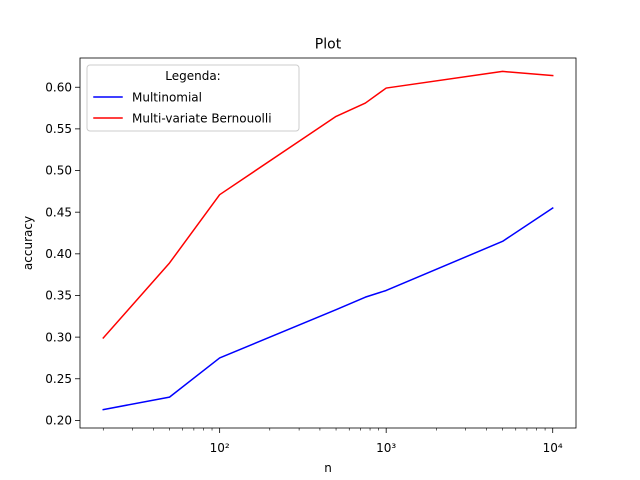 This screenshot has width=640, height=480. What do you see at coordinates (167, 97) in the screenshot?
I see `legend-label-1: Multinomial` at bounding box center [167, 97].